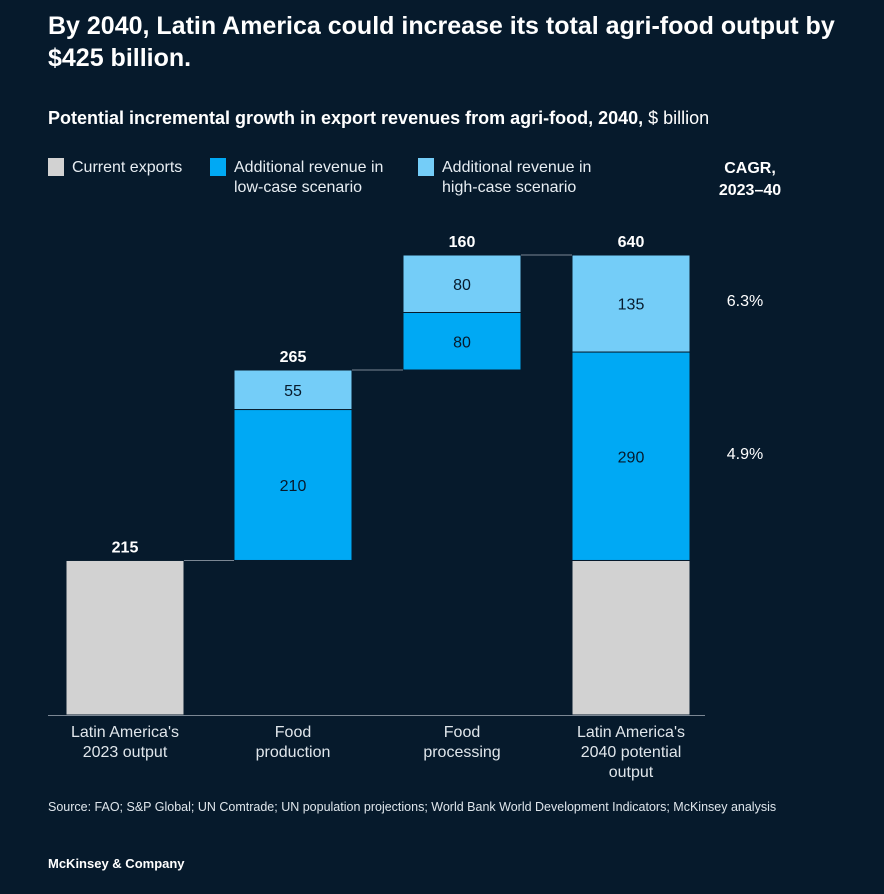 The width and height of the screenshot is (884, 894). What do you see at coordinates (631, 242) in the screenshot?
I see `total-label: 640` at bounding box center [631, 242].